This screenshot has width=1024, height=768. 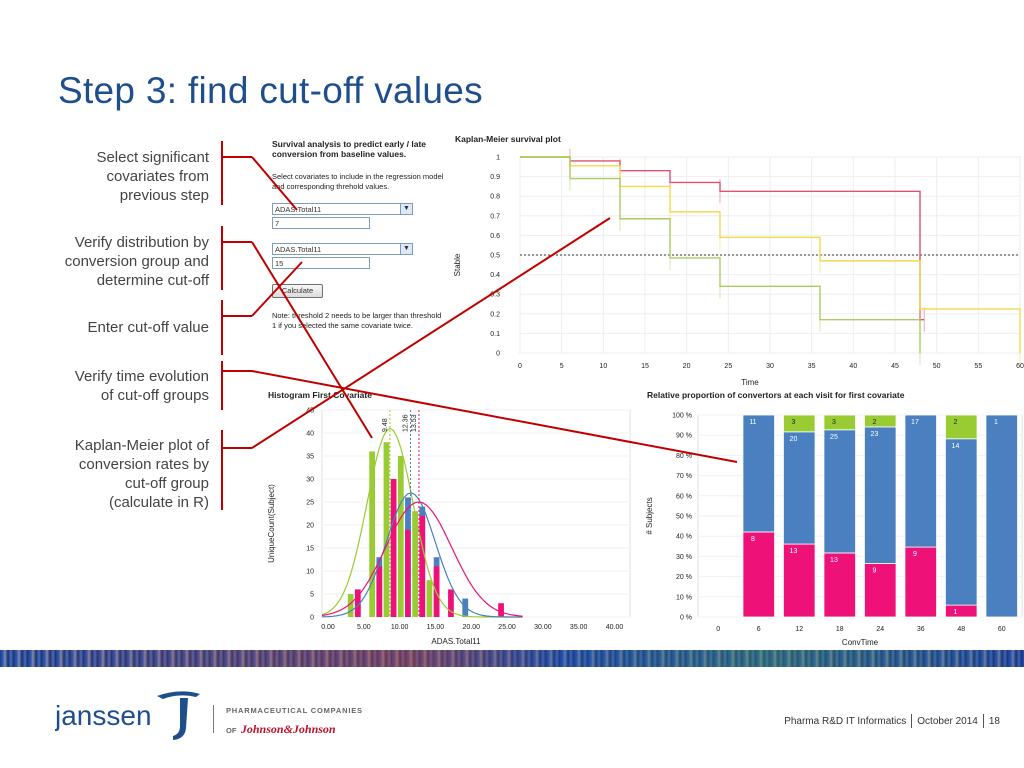 I want to click on hist-plot-frame, so click(x=476, y=513).